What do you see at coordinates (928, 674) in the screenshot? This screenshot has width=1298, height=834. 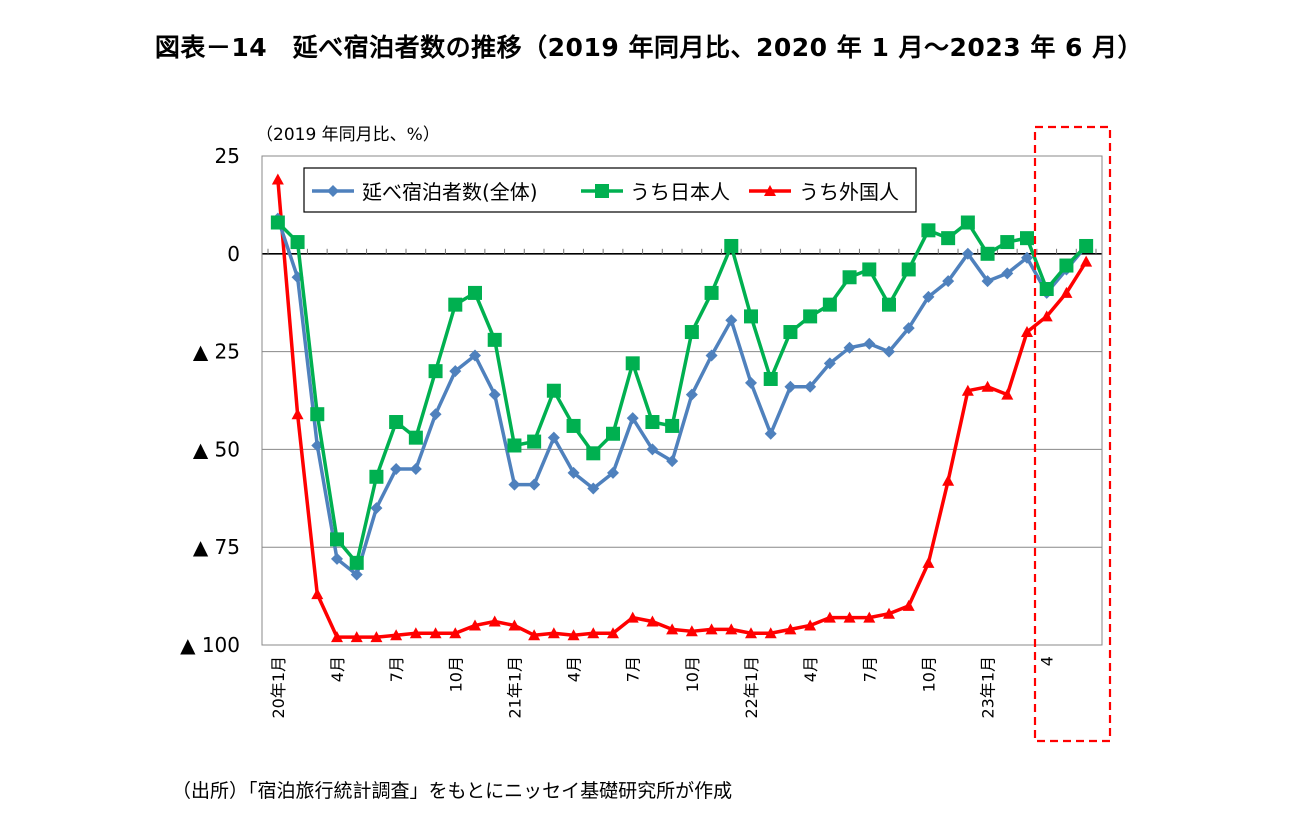 I see `x-tick-label: 10月` at bounding box center [928, 674].